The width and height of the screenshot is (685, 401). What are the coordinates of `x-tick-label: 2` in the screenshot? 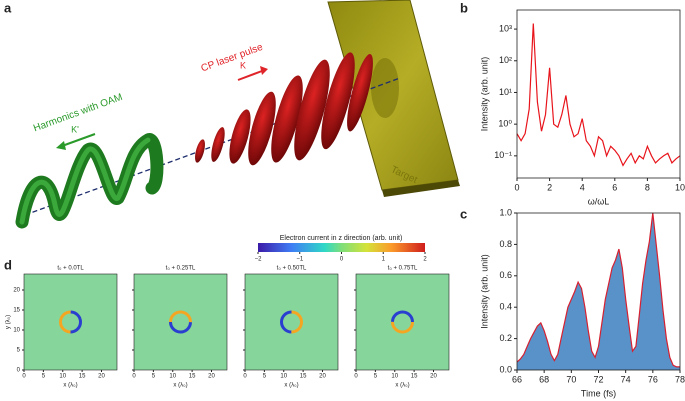 It's located at (549, 187).